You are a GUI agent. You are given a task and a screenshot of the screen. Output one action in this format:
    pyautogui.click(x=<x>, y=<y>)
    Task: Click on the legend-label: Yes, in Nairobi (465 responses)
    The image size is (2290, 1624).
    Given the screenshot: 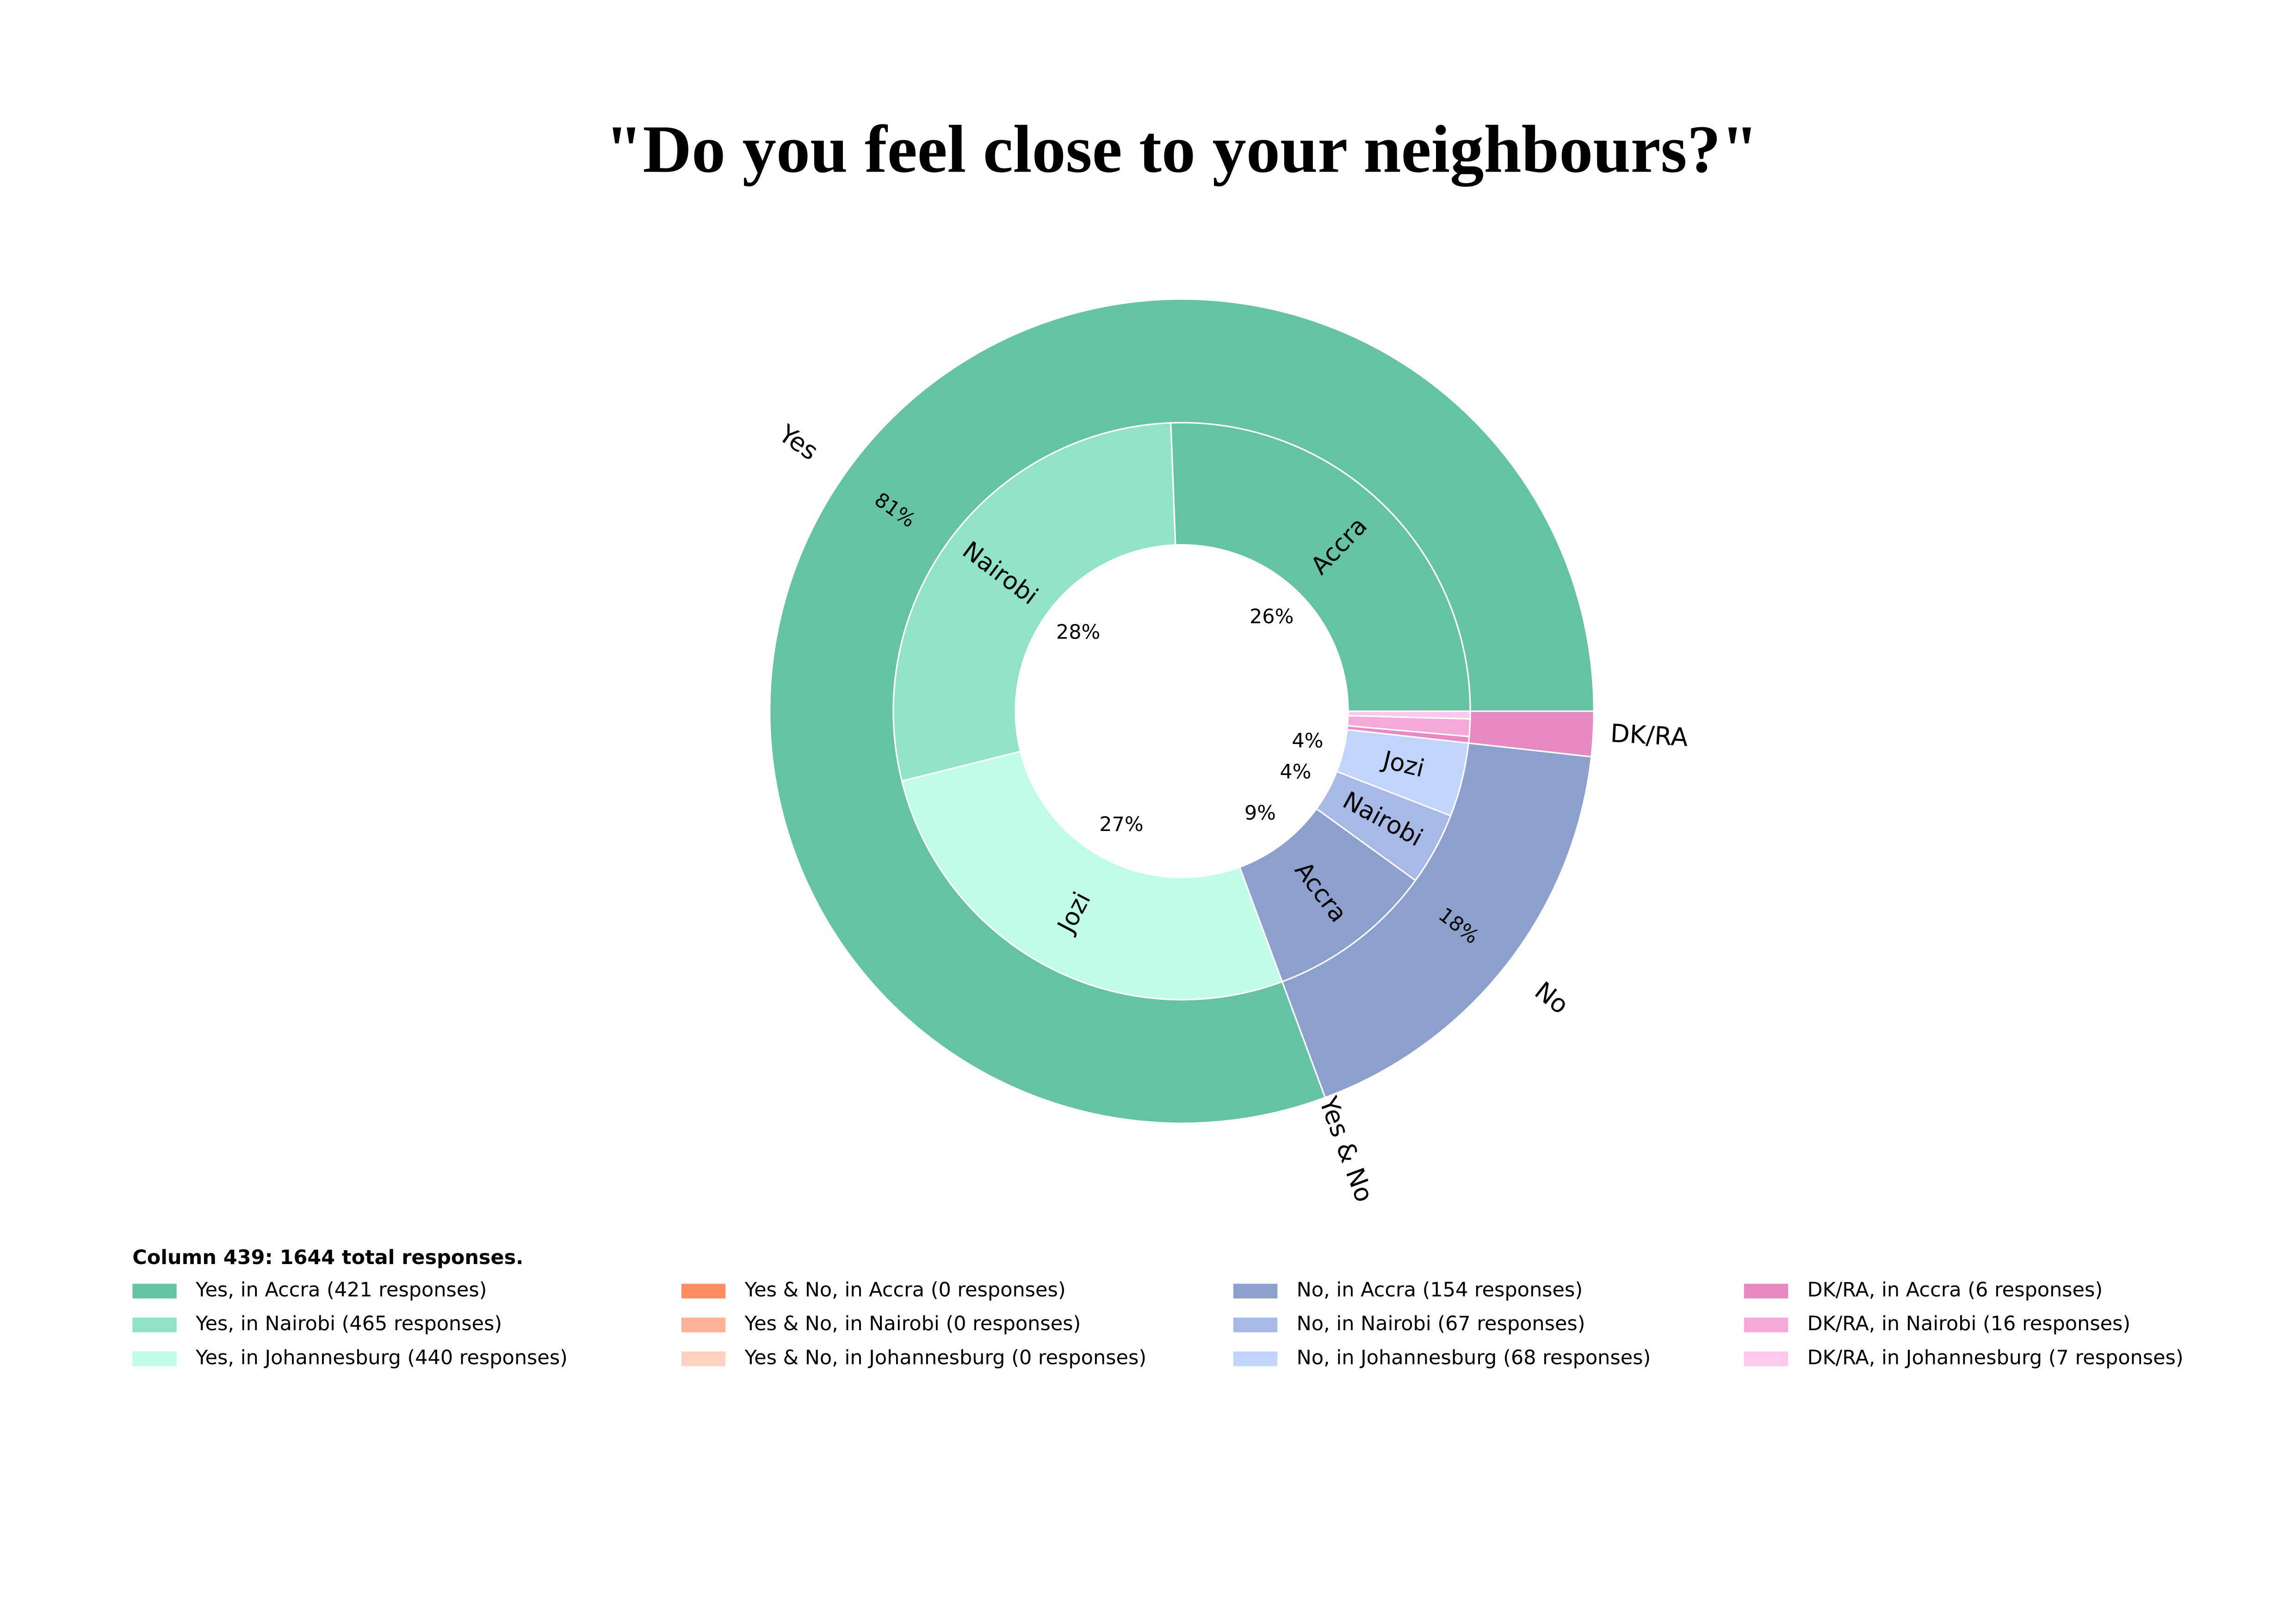 What is the action you would take?
    pyautogui.click(x=348, y=1323)
    